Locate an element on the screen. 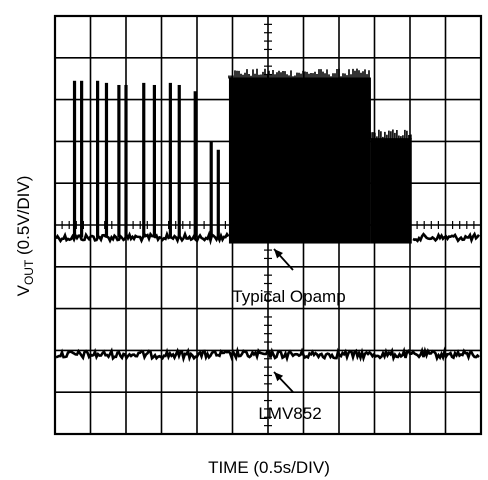  typical-opamp-arrow-head is located at coordinates (279, 254).